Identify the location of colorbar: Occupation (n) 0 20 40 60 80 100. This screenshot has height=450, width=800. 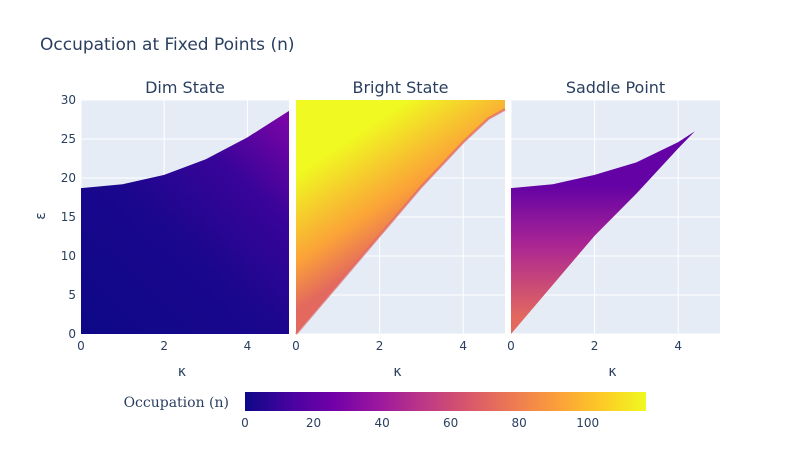
(385, 411).